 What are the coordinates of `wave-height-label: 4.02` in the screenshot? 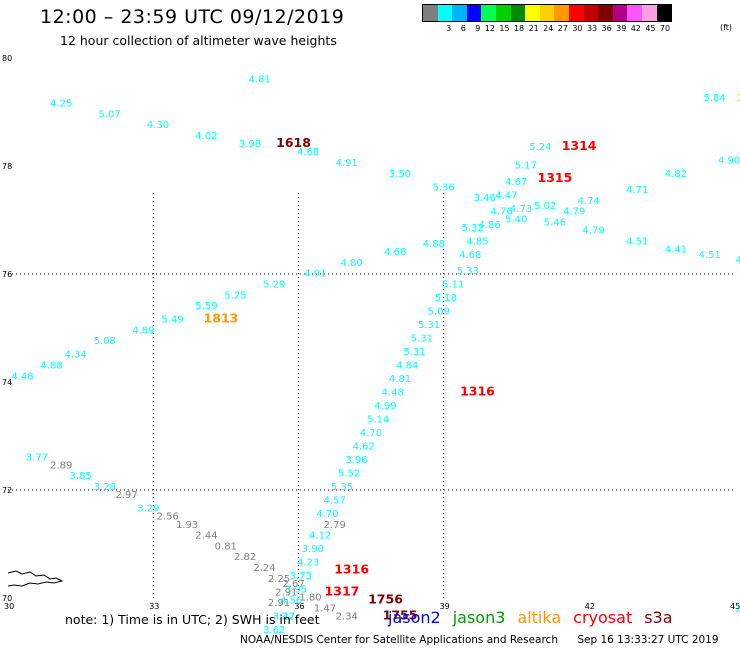 It's located at (206, 136).